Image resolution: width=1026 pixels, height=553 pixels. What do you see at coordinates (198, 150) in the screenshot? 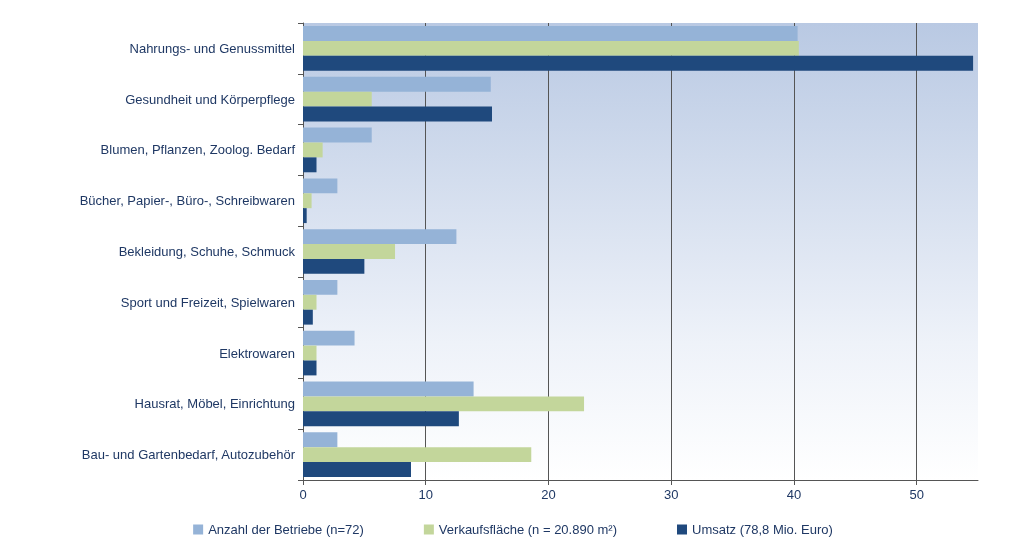
I see `y-tick-label: Blumen, Pflanzen, Zoolog. Bedarf` at bounding box center [198, 150].